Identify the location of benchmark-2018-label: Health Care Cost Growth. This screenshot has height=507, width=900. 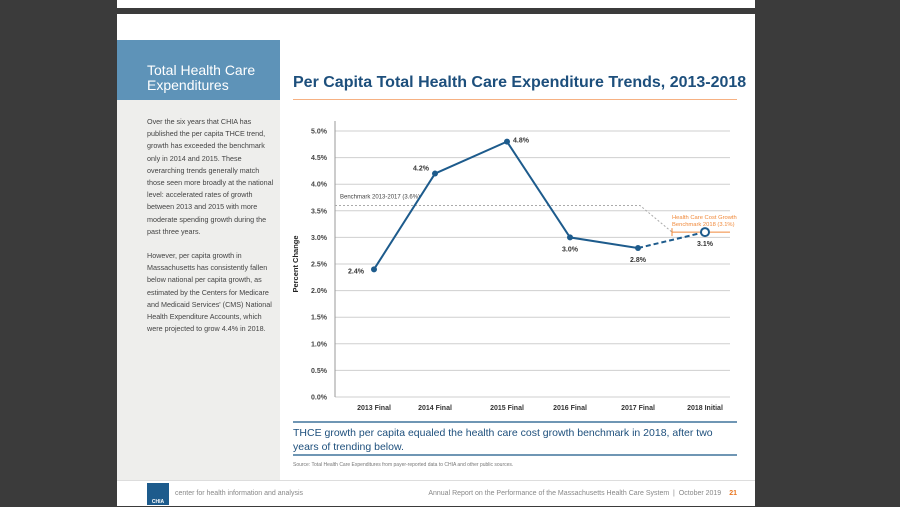
(704, 218).